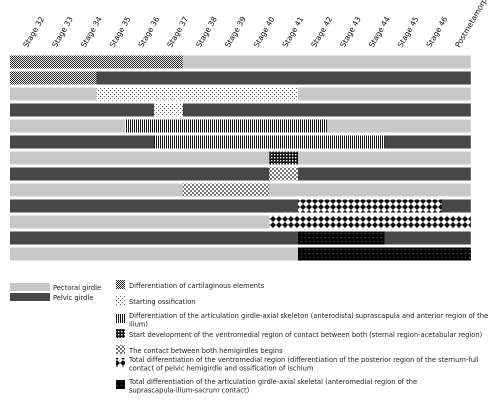 The width and height of the screenshot is (500, 400). I want to click on stage-label: Stage 44, so click(379, 32).